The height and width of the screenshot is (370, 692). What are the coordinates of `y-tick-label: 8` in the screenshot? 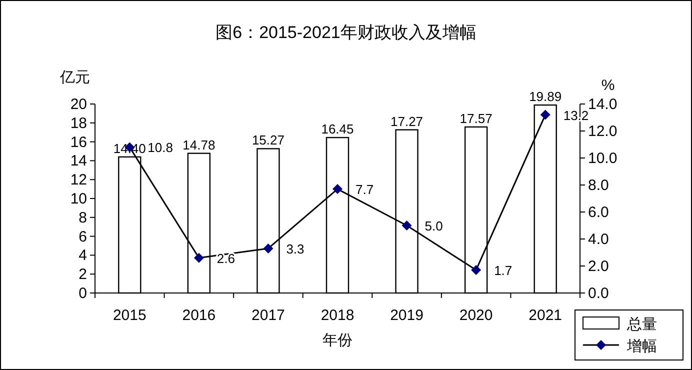 It's located at (82, 217).